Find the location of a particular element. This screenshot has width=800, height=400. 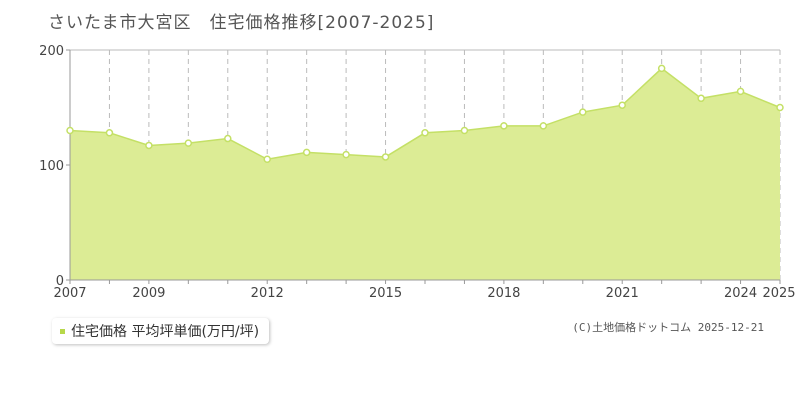

x-tick-label: 2007 is located at coordinates (69, 293).